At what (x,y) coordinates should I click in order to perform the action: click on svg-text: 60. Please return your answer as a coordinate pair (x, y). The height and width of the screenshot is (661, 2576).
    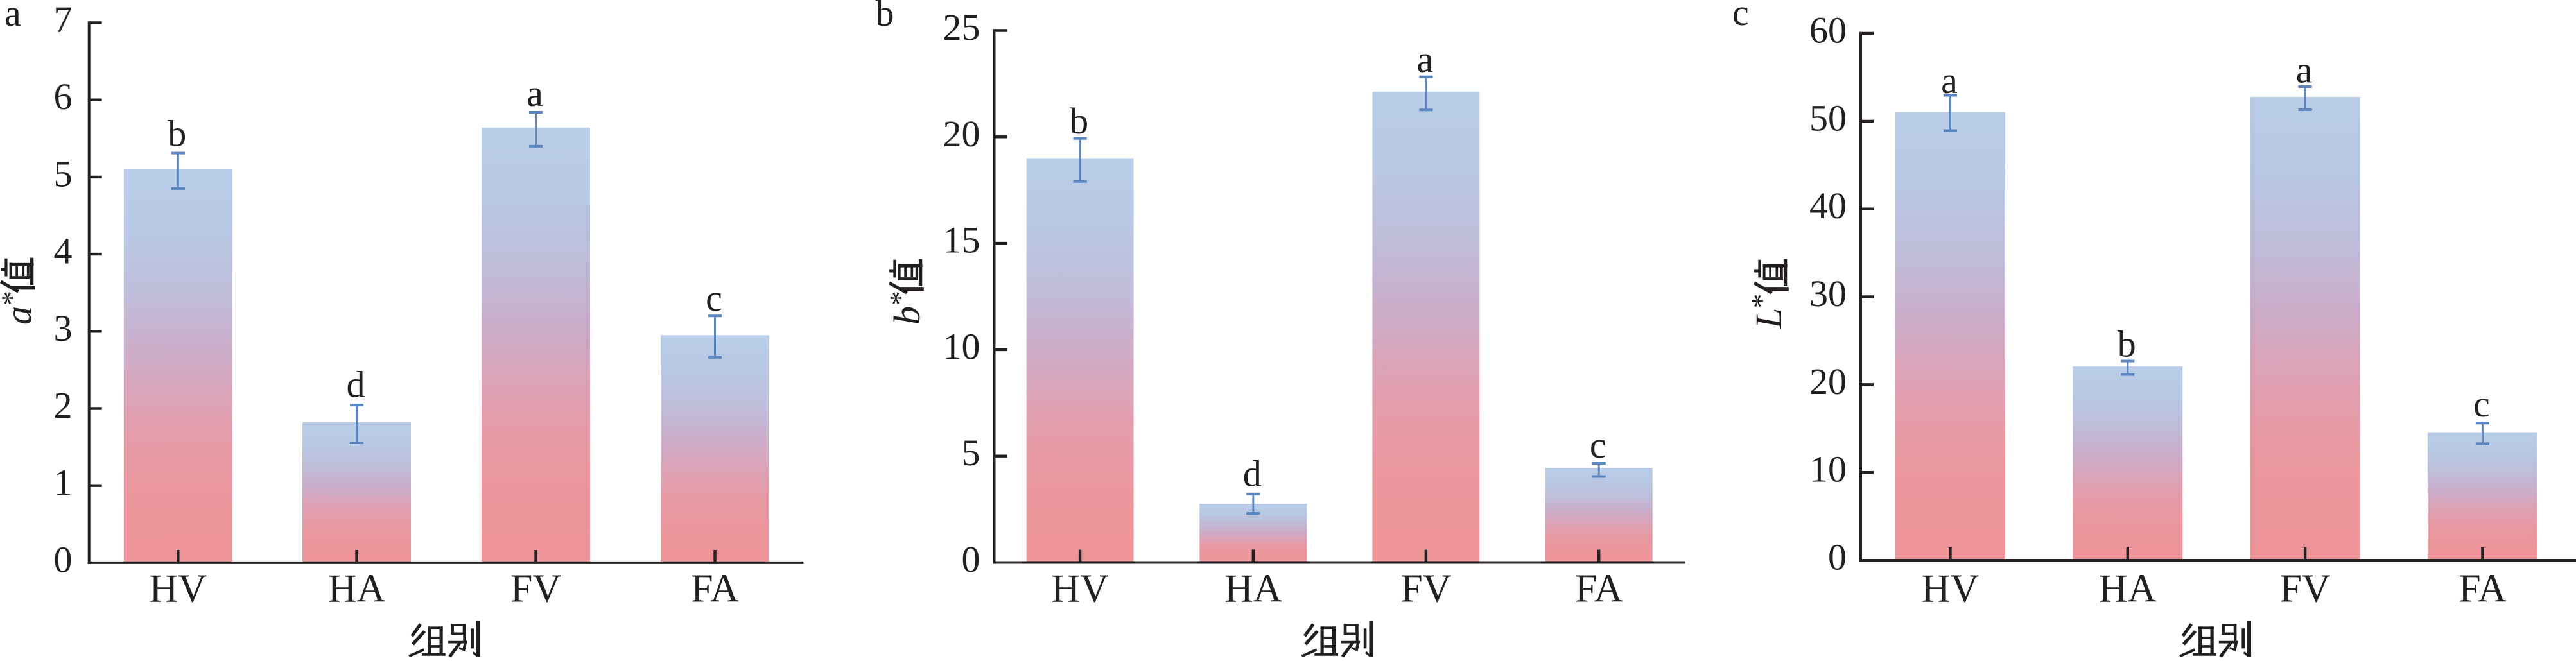
    Looking at the image, I should click on (1828, 30).